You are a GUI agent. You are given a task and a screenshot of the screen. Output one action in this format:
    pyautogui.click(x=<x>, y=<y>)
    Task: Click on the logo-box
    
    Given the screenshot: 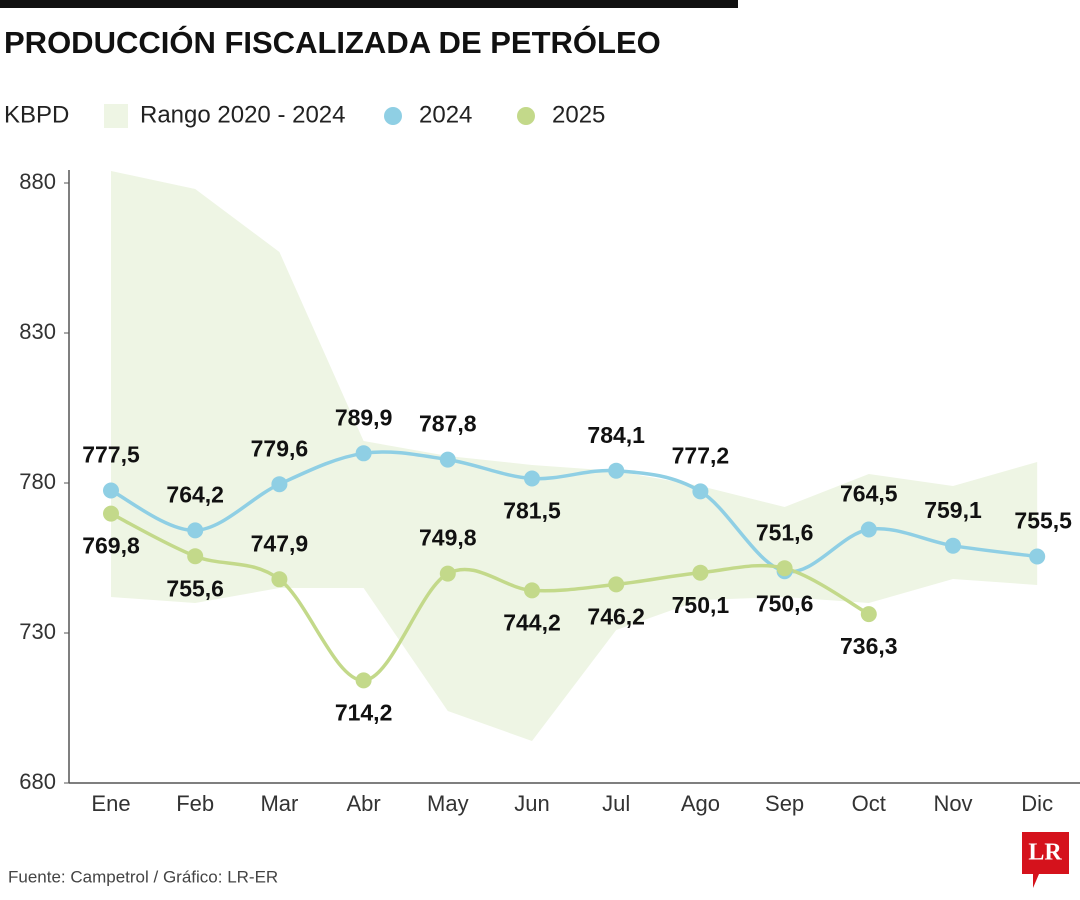 What is the action you would take?
    pyautogui.click(x=1045, y=860)
    